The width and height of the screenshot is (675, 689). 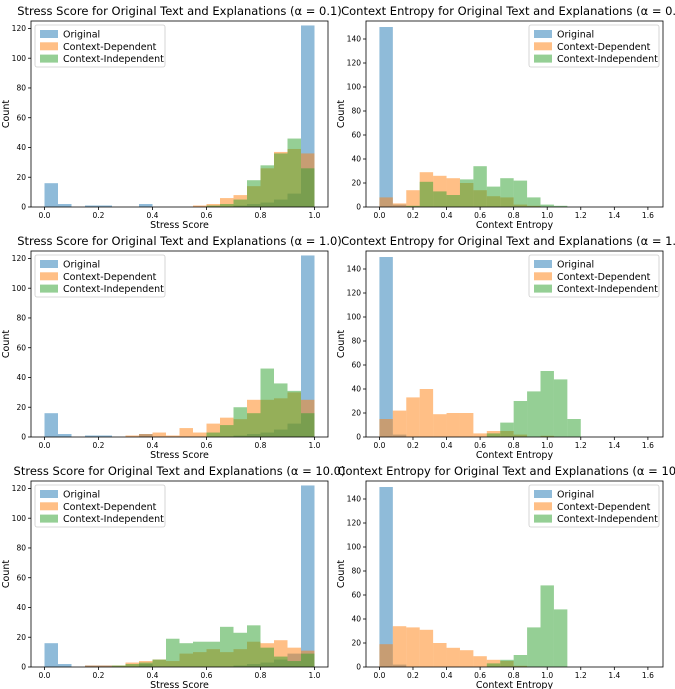 I want to click on x-tick-label: 1.6, so click(x=648, y=445).